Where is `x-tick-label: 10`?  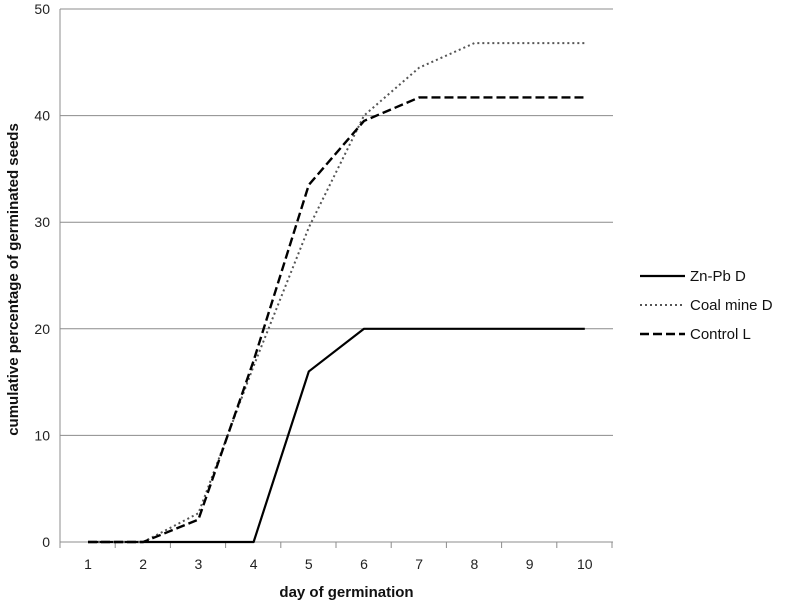
x-tick-label: 10 is located at coordinates (585, 564).